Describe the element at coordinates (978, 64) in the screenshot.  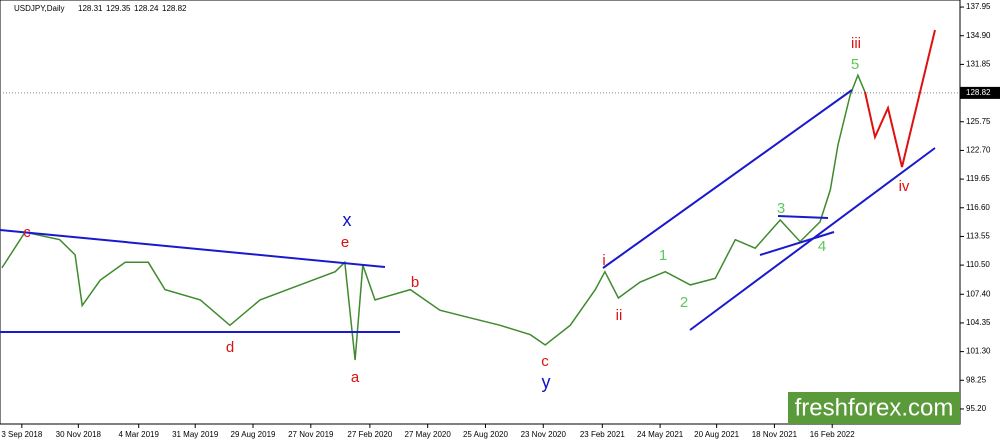
I see `y-tick-label: 131.85` at that location.